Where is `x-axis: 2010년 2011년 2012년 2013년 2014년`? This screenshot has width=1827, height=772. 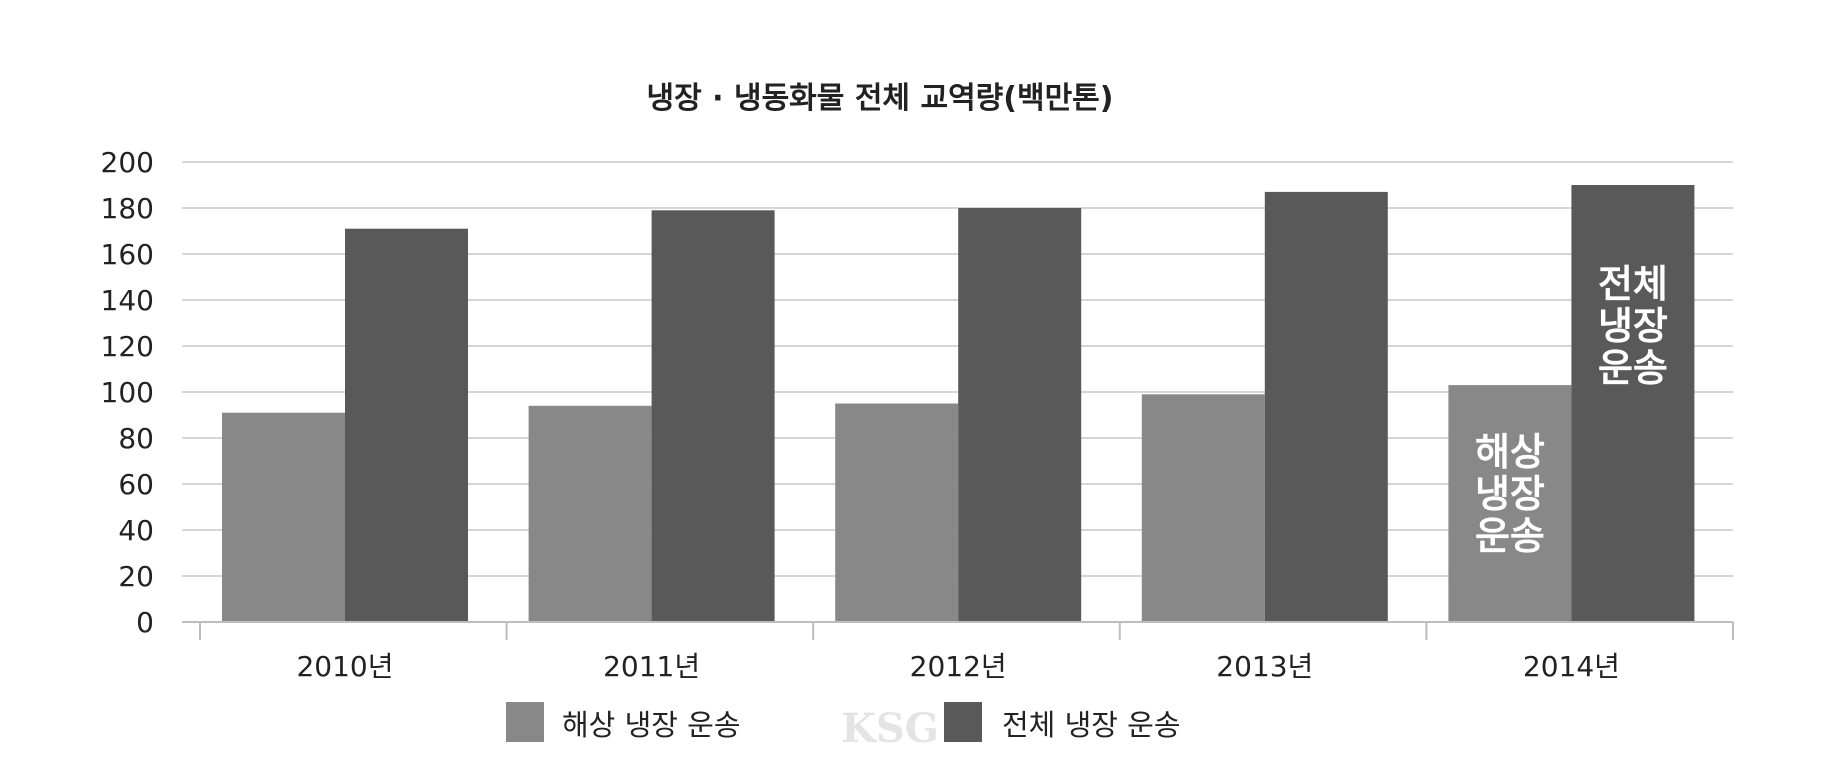
x-axis: 2010년 2011년 2012년 2013년 2014년 is located at coordinates (958, 652).